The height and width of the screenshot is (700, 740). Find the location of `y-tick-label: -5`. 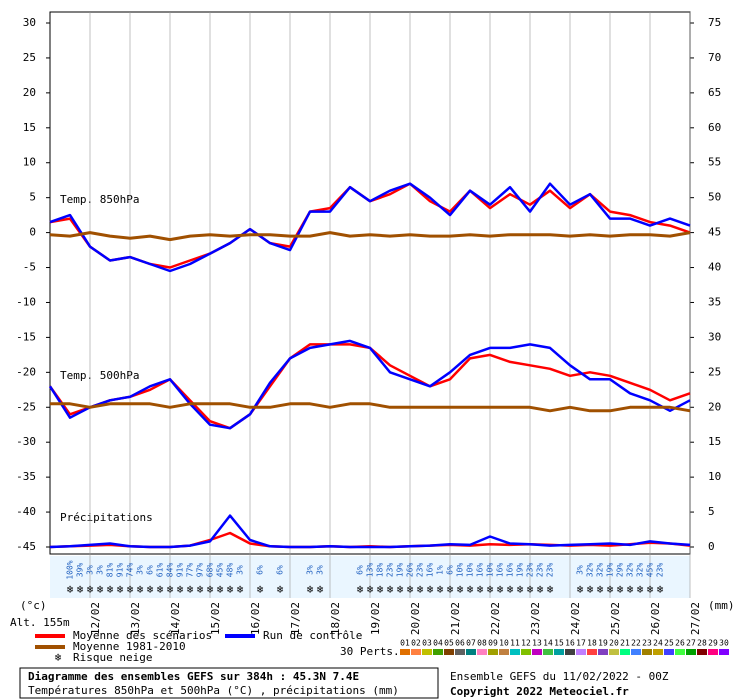

y-tick-label: -5 is located at coordinates (29, 267).